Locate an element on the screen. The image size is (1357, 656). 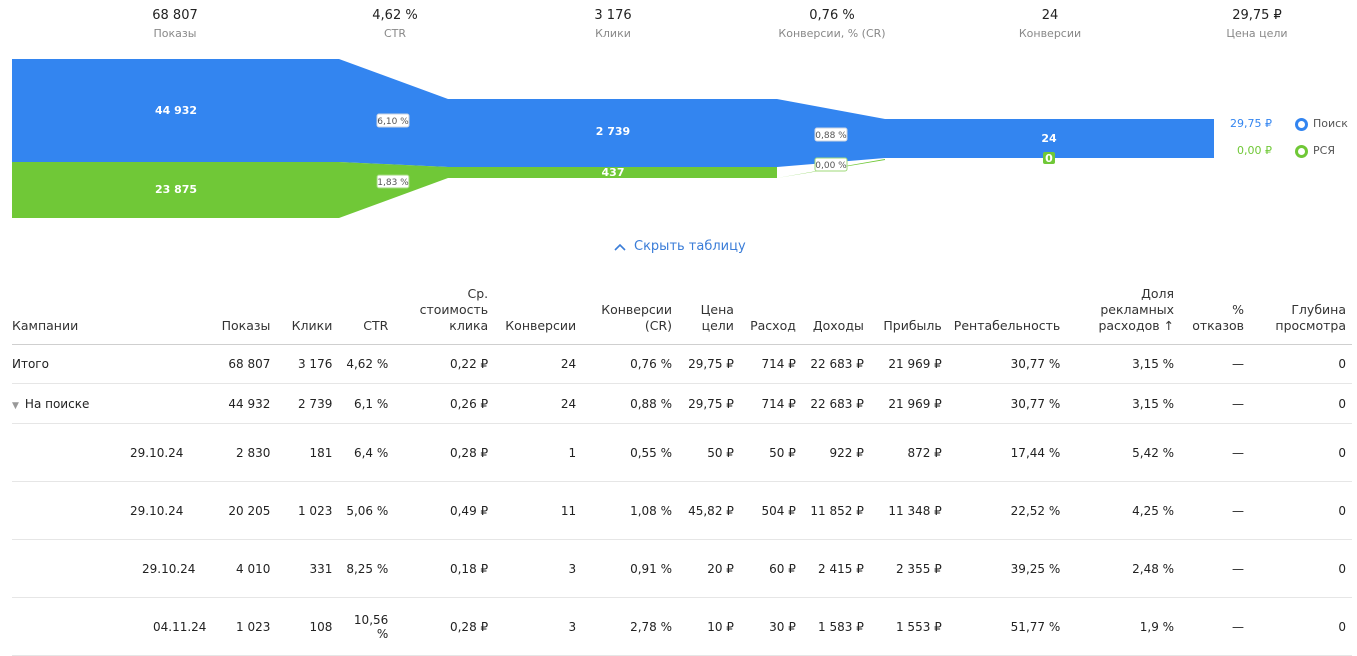
column-header: Рентабельность is located at coordinates (1007, 315).